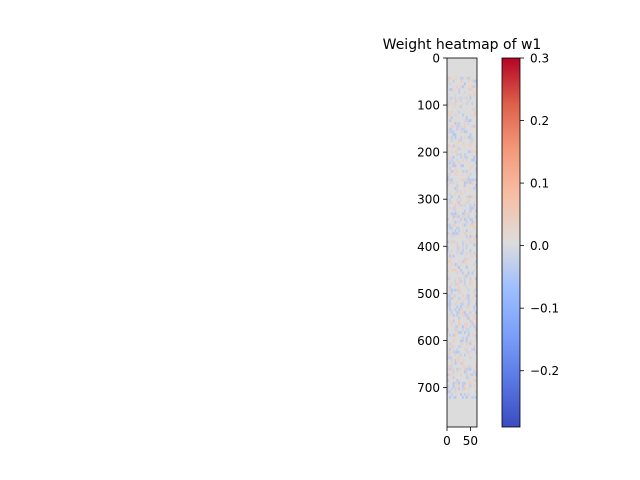  Describe the element at coordinates (428, 247) in the screenshot. I see `y-tick-label: 400` at that location.